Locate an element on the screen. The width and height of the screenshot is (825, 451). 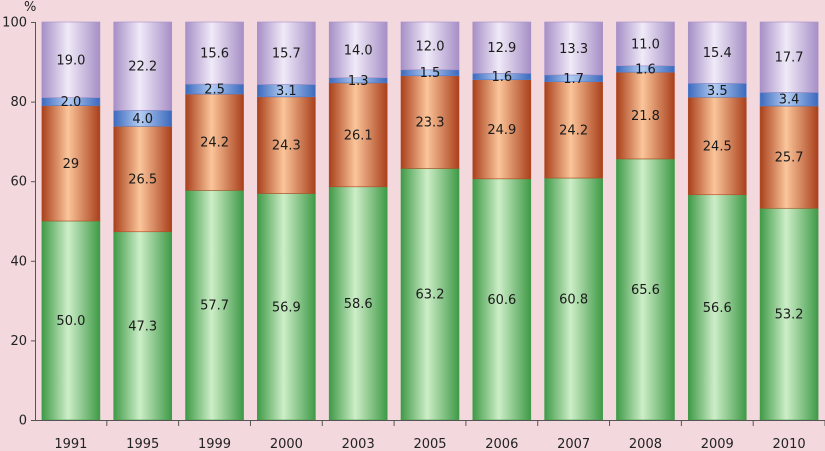
data-label-series-1-2003: 58.6 is located at coordinates (358, 304).